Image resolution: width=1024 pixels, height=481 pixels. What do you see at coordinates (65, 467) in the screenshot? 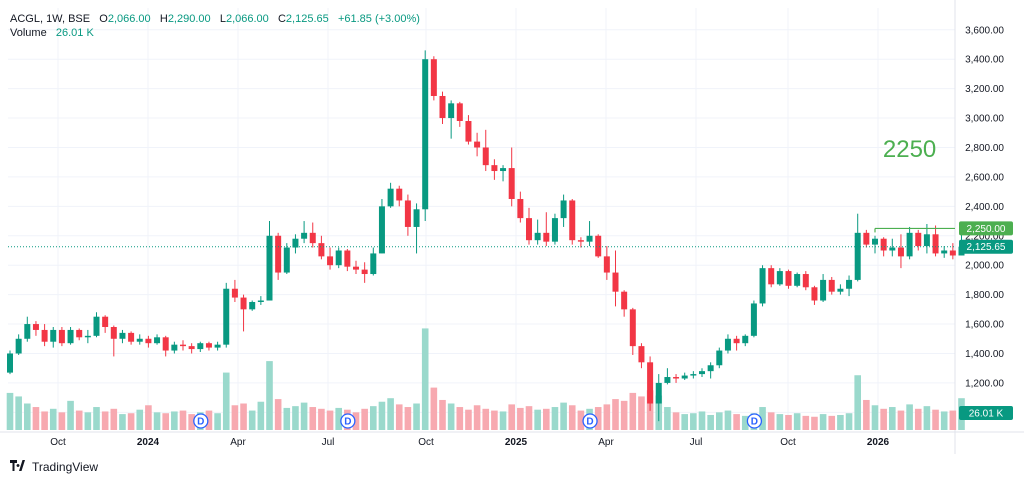
I see `tradingview-name: TradingView` at bounding box center [65, 467].